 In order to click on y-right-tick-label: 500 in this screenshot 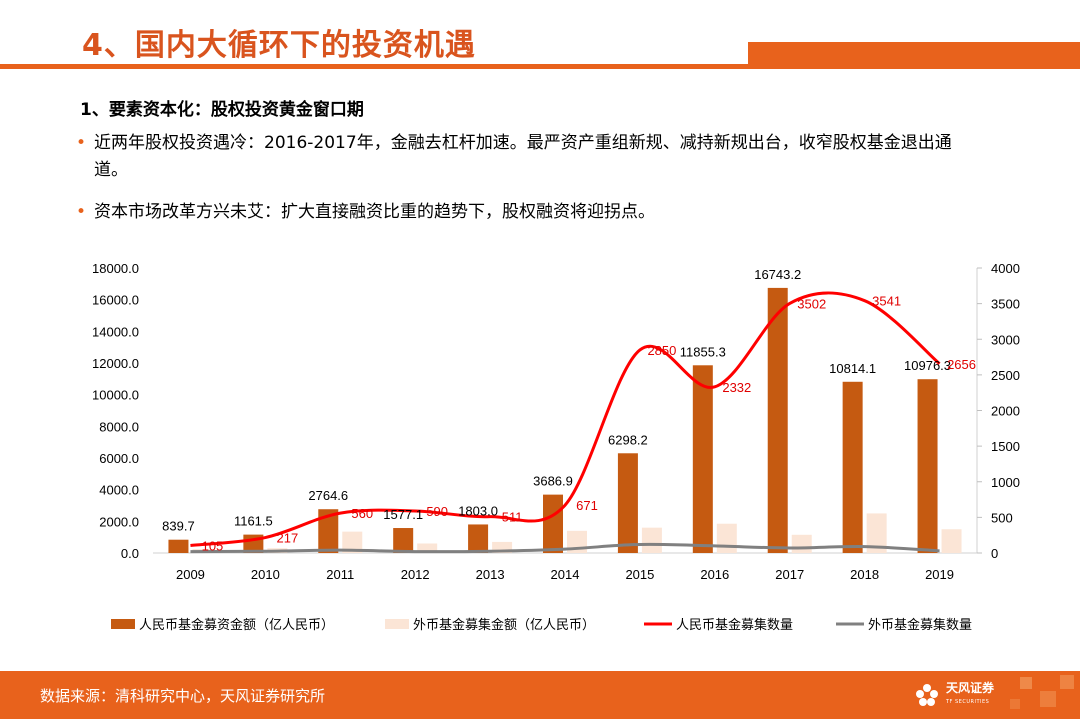, I will do `click(1002, 517)`.